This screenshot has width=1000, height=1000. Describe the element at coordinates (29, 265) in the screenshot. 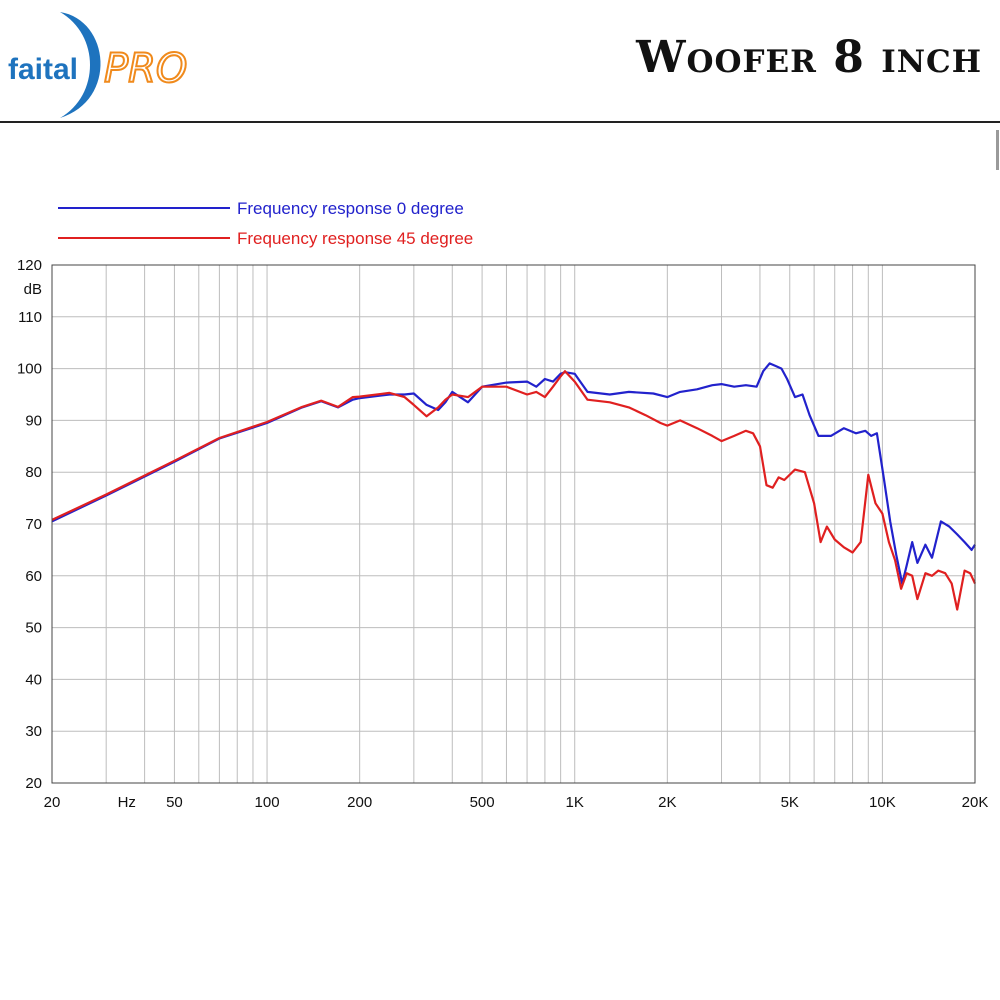

I see `y-tick-label: 120` at that location.